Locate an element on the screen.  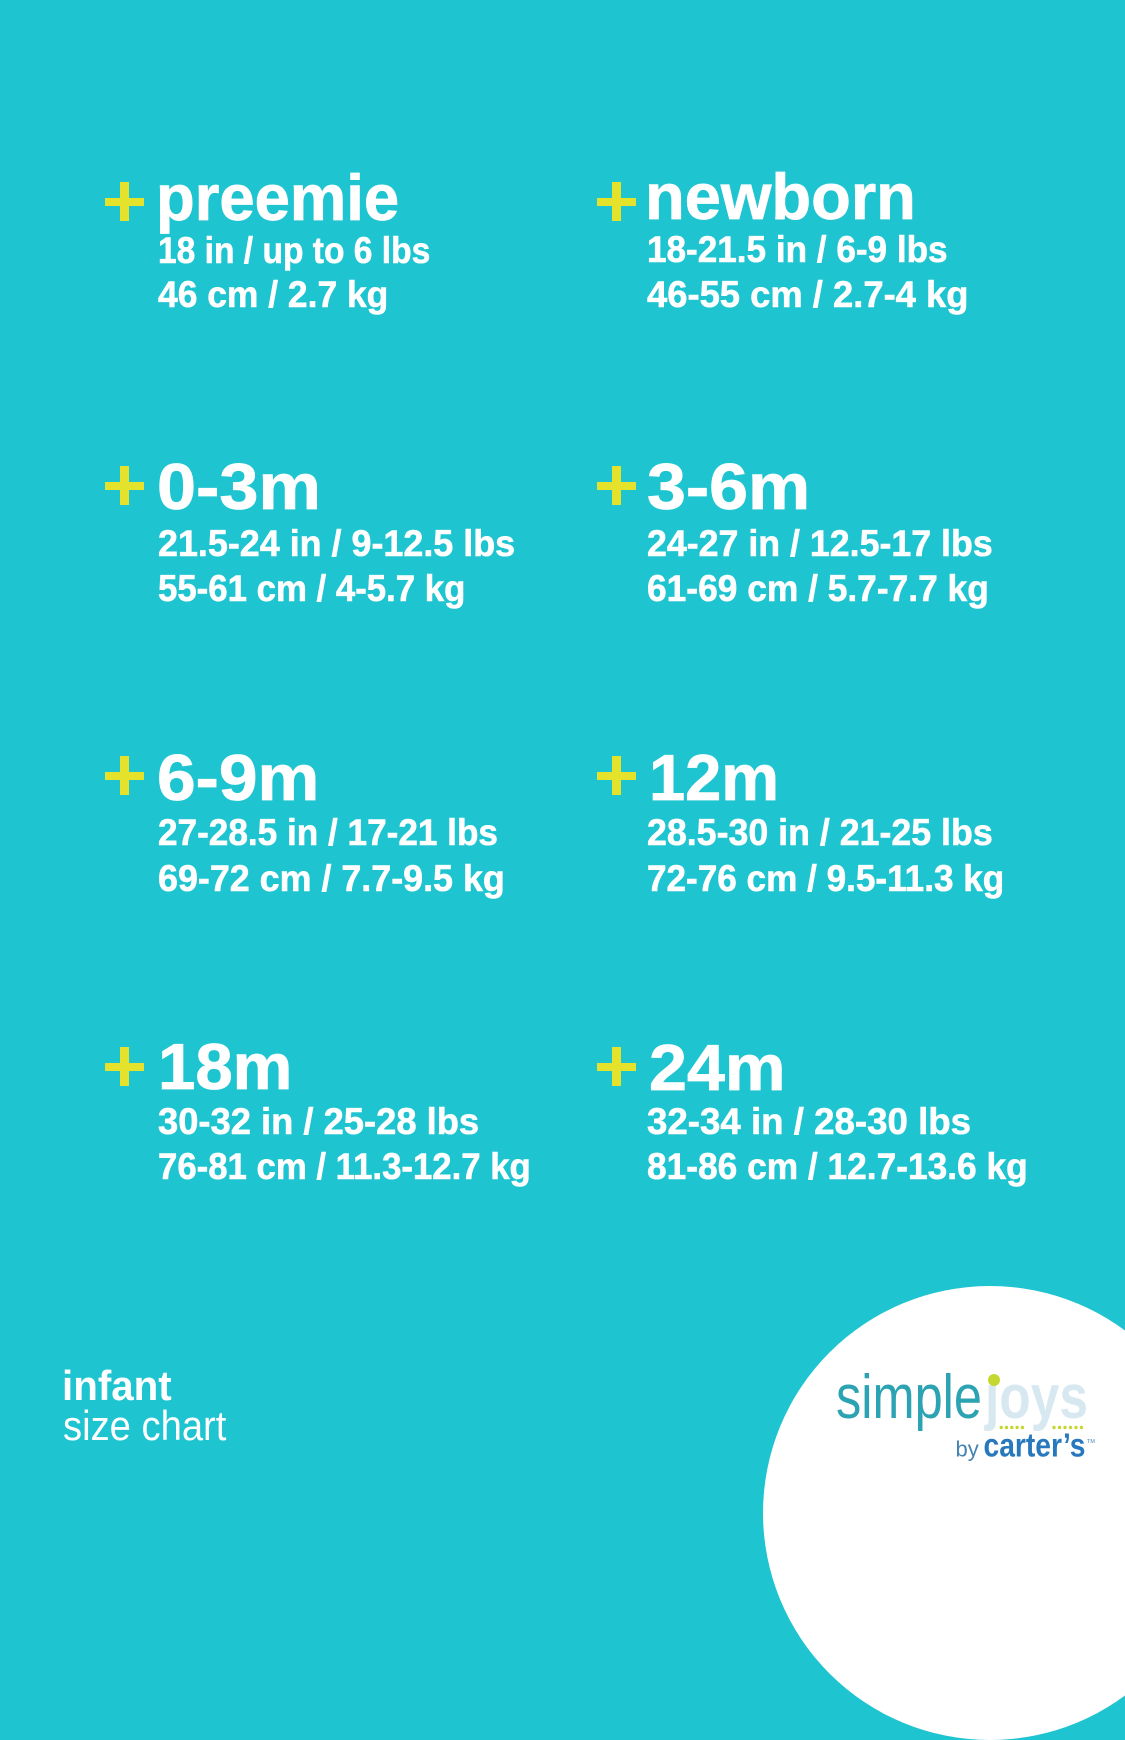
svg-text: TM is located at coordinates (1091, 1442).